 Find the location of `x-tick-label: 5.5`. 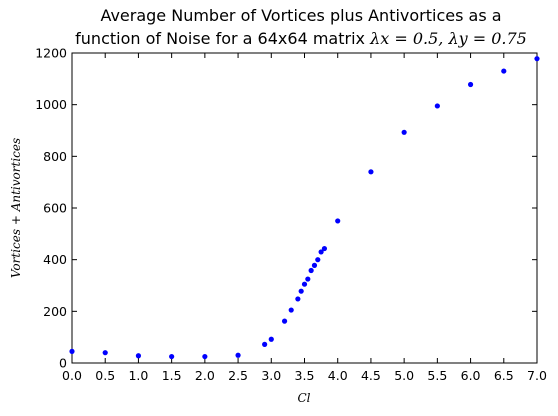

x-tick-label: 5.5 is located at coordinates (437, 375).